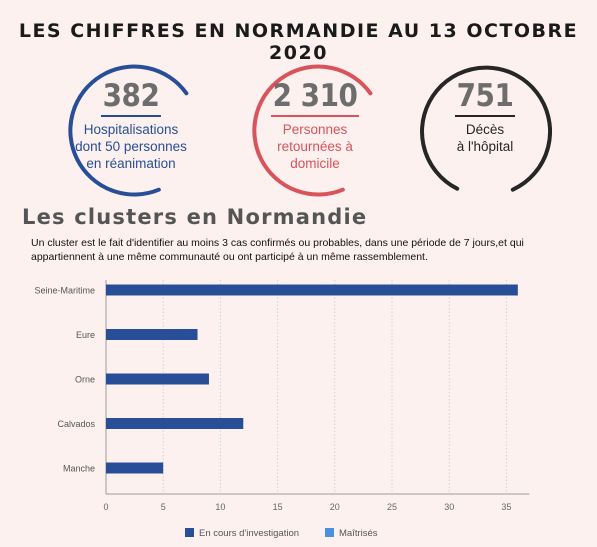 The width and height of the screenshot is (597, 547). Describe the element at coordinates (105, 507) in the screenshot. I see `x-tick-label: 0` at that location.